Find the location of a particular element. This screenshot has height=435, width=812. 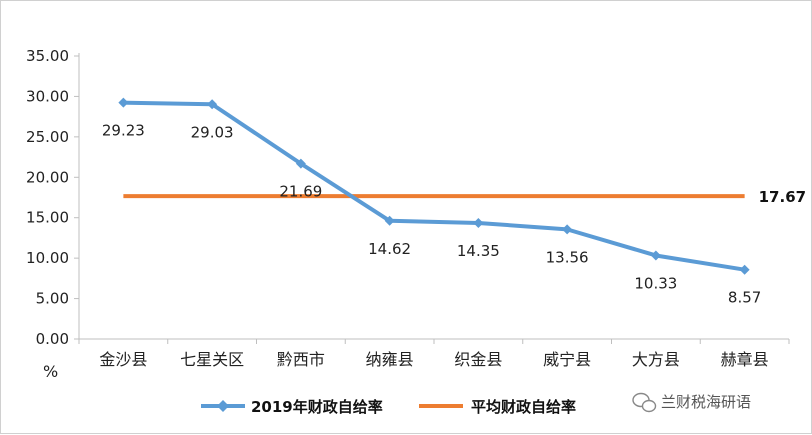

data-label: 21.69 is located at coordinates (300, 192).